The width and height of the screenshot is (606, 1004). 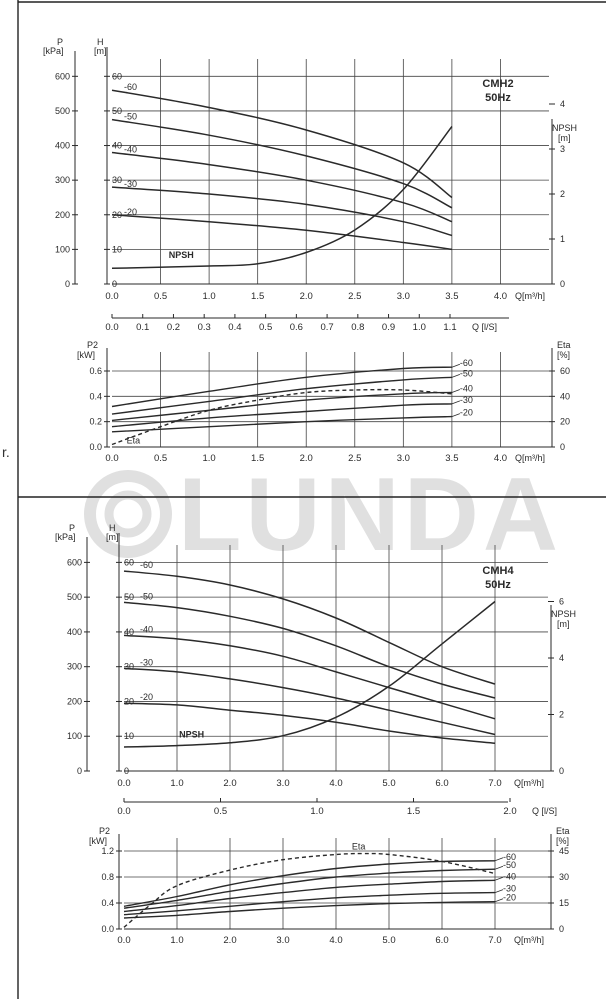 I want to click on lower-q-axis-tick-label: 3.0, so click(x=403, y=458).